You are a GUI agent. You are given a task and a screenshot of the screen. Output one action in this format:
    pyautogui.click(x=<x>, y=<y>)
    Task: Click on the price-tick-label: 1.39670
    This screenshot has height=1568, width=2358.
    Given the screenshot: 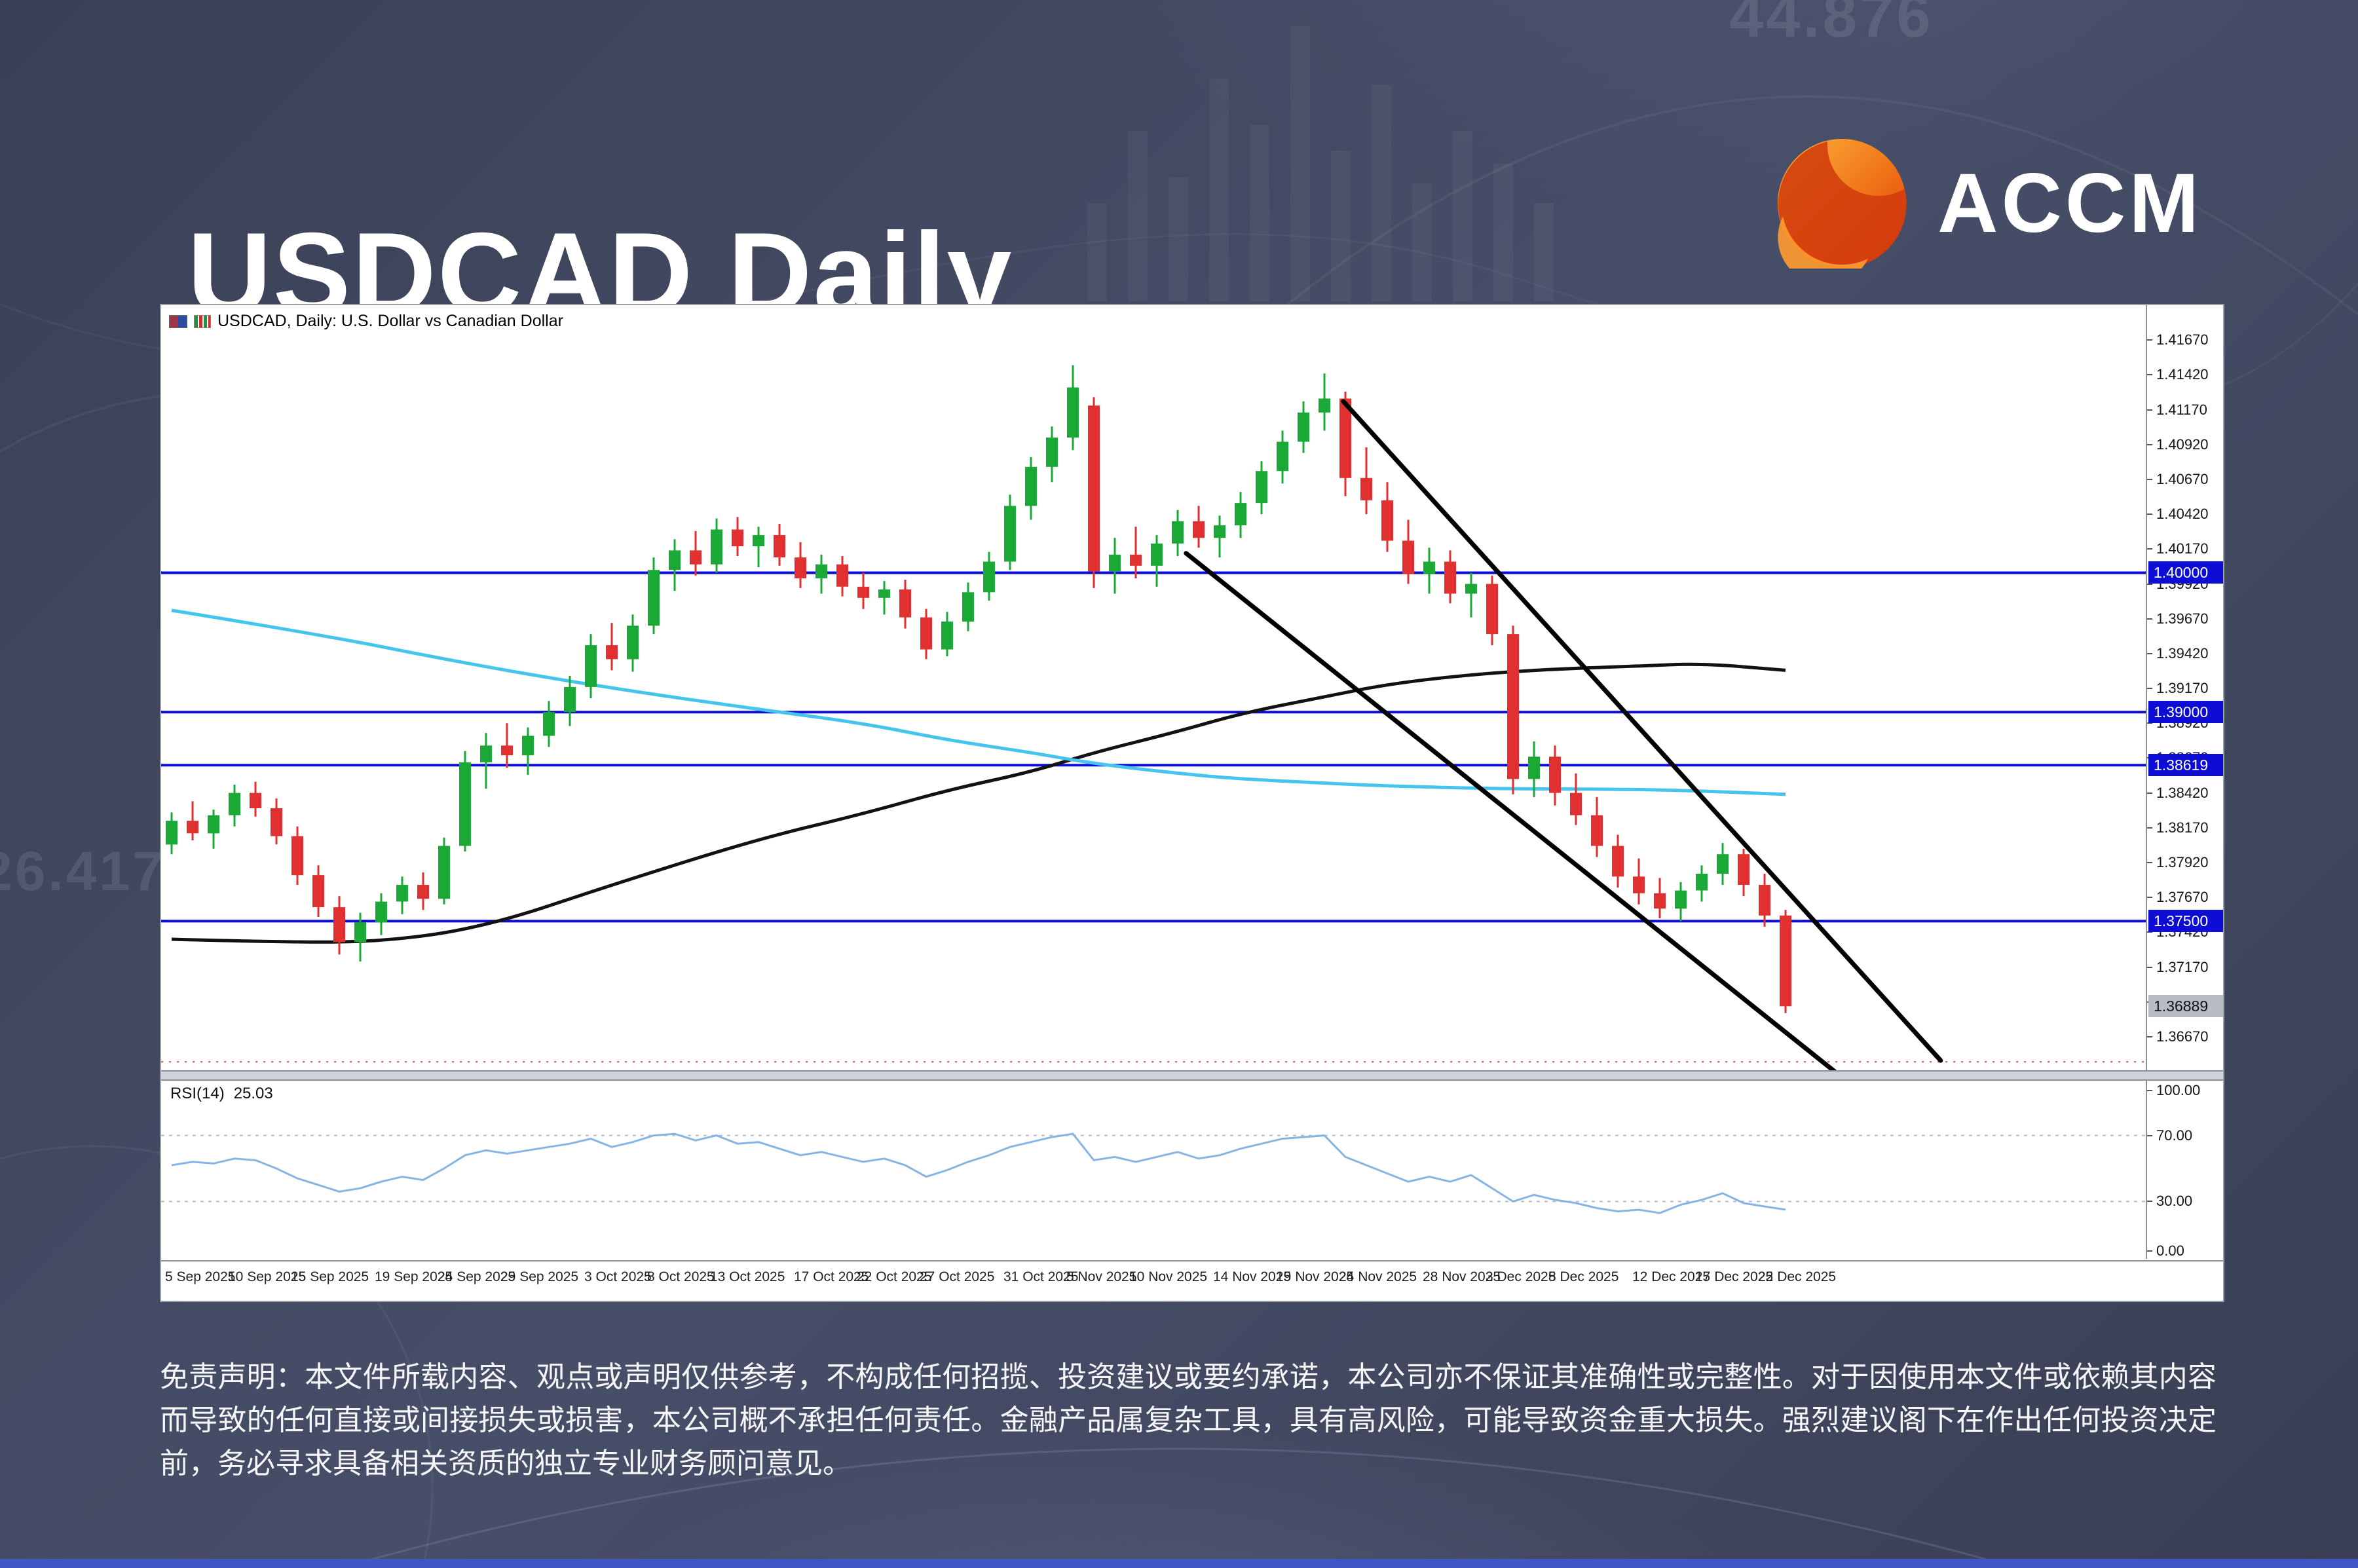 What is the action you would take?
    pyautogui.click(x=2178, y=618)
    